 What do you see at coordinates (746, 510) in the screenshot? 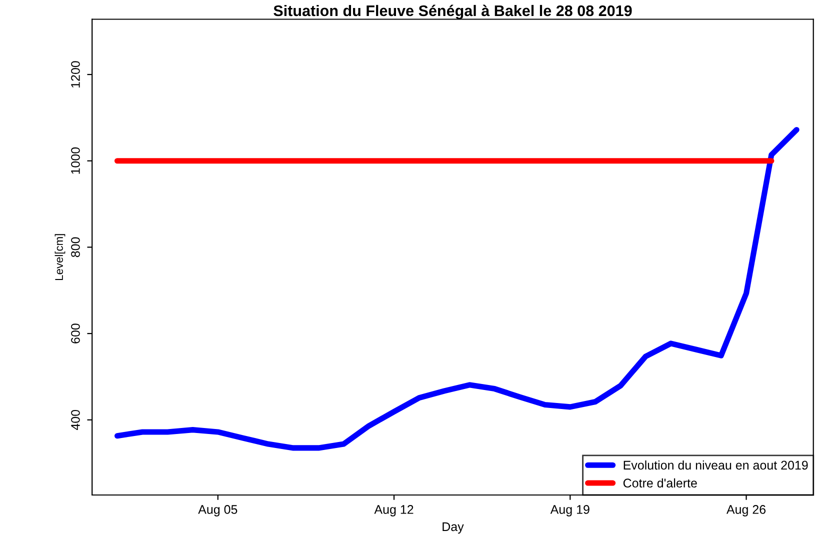
I see `x-tick-label: Aug 26` at bounding box center [746, 510].